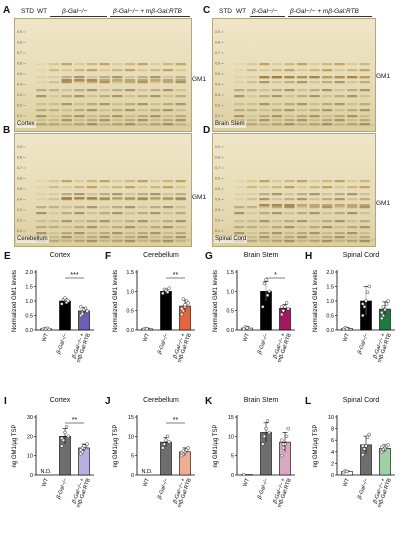 The image size is (402, 550). I want to click on y-axis-label: ng GM1/µg TSP, so click(216, 445).